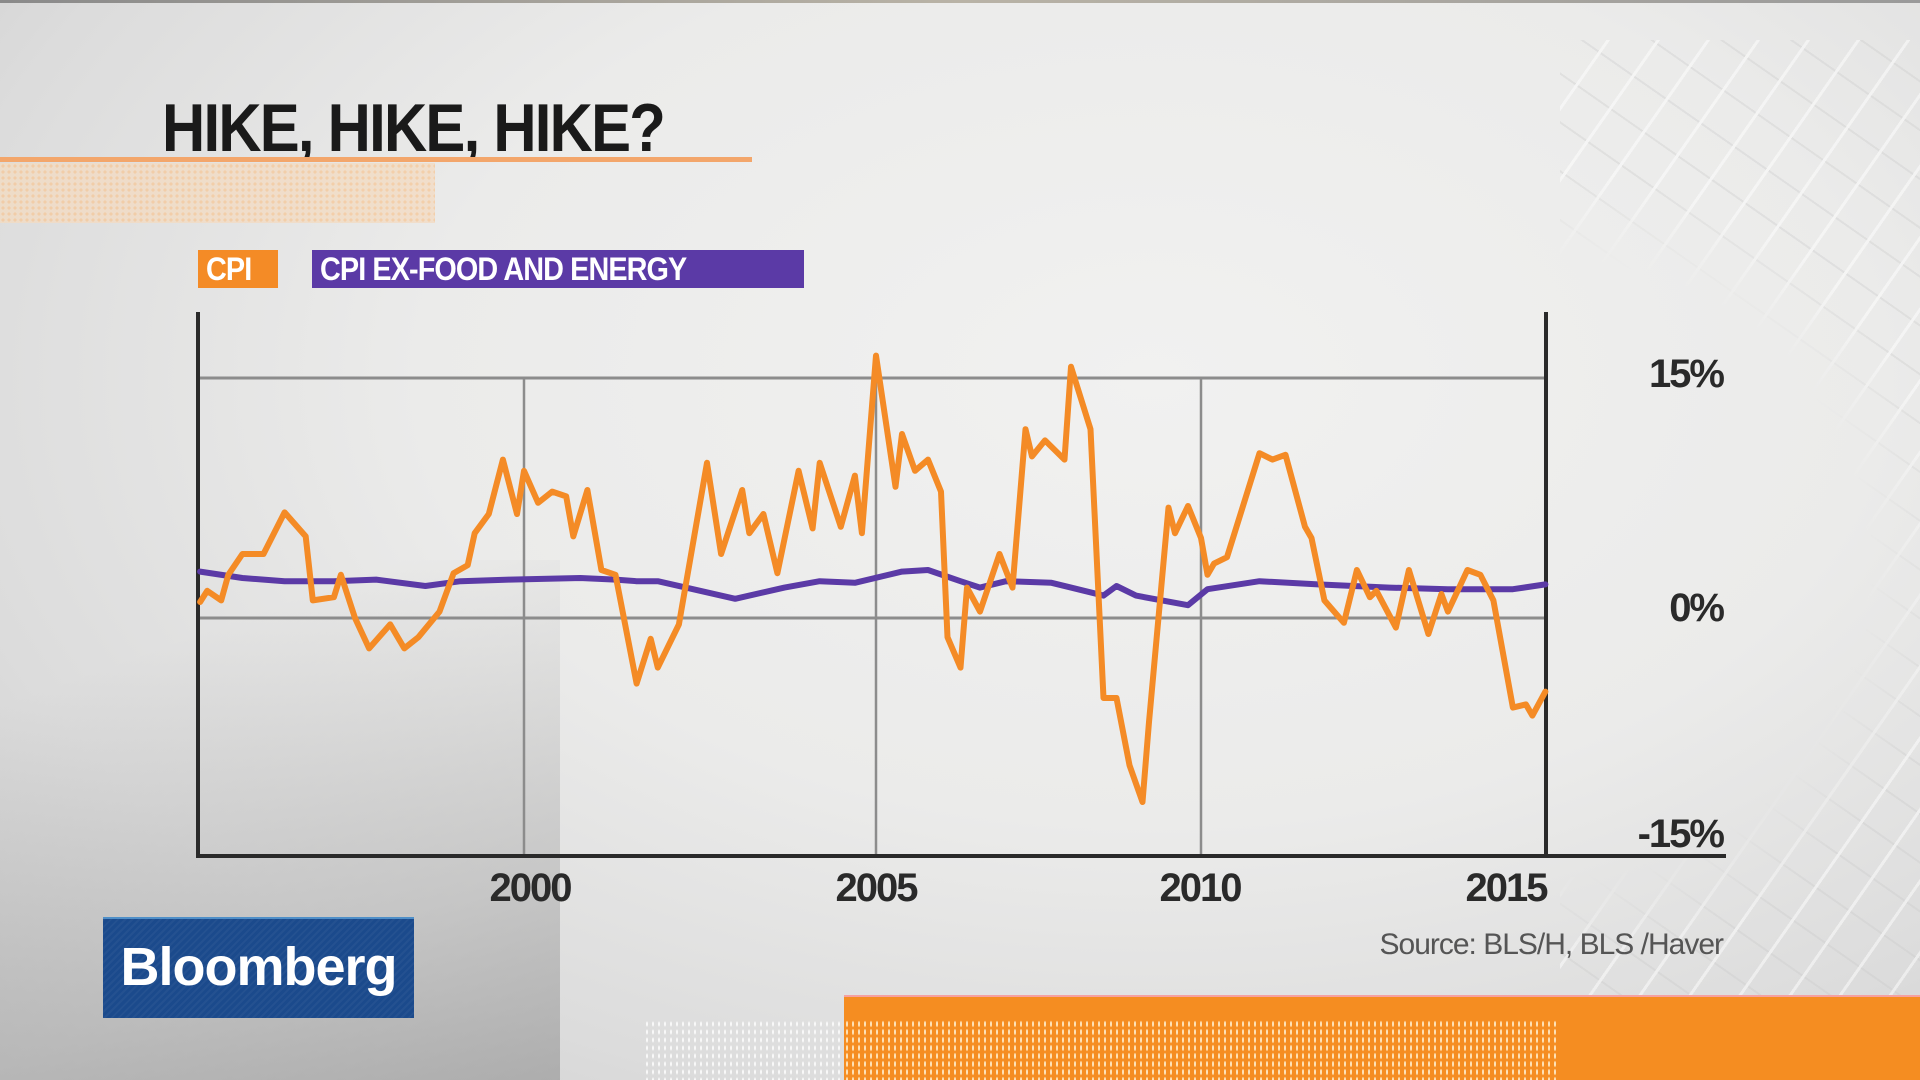 This screenshot has height=1080, width=1920. What do you see at coordinates (229, 269) in the screenshot?
I see `legend-cpi-label: CPI` at bounding box center [229, 269].